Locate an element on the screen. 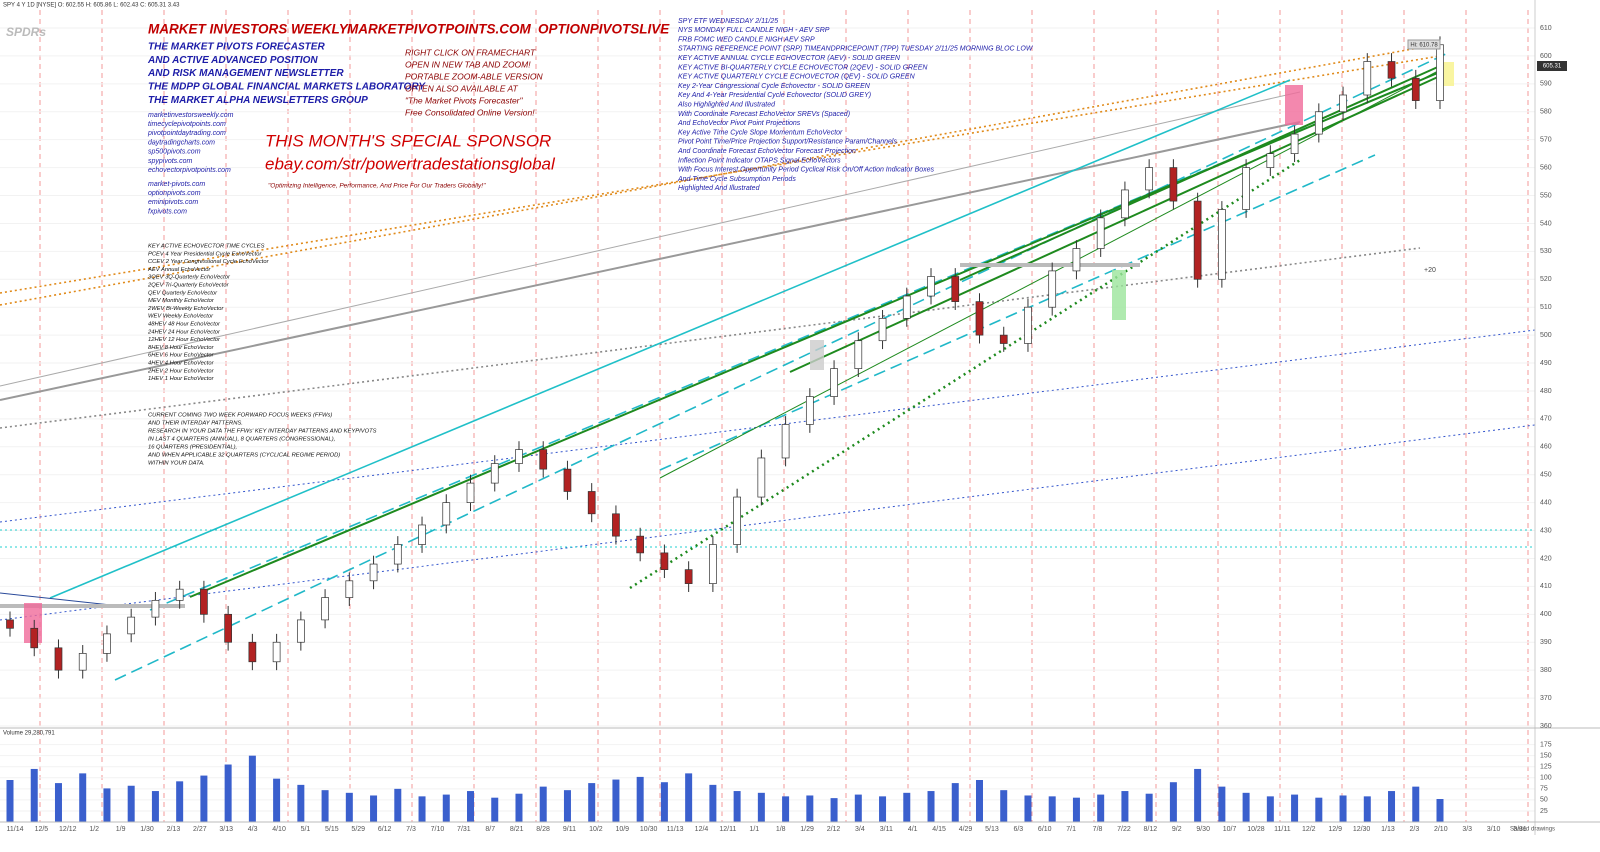  y-tick-label: 440 is located at coordinates (1546, 502).